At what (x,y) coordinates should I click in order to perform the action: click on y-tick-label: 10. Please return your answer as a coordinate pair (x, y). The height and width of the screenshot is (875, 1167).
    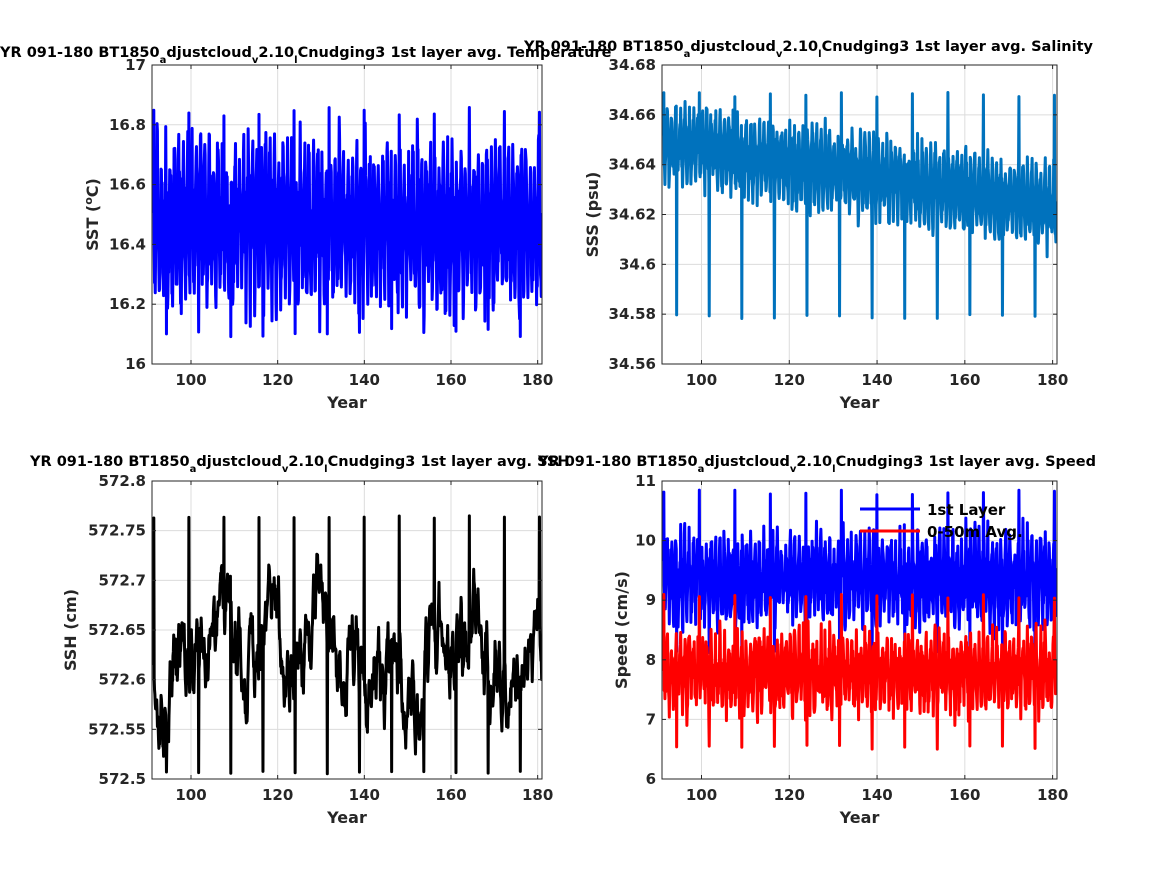
    Looking at the image, I should click on (645, 541).